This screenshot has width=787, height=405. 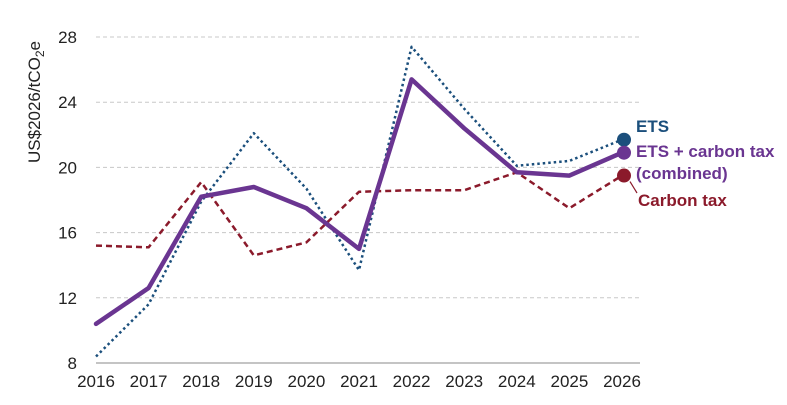 What do you see at coordinates (682, 173) in the screenshot?
I see `series-label-line: (combined)` at bounding box center [682, 173].